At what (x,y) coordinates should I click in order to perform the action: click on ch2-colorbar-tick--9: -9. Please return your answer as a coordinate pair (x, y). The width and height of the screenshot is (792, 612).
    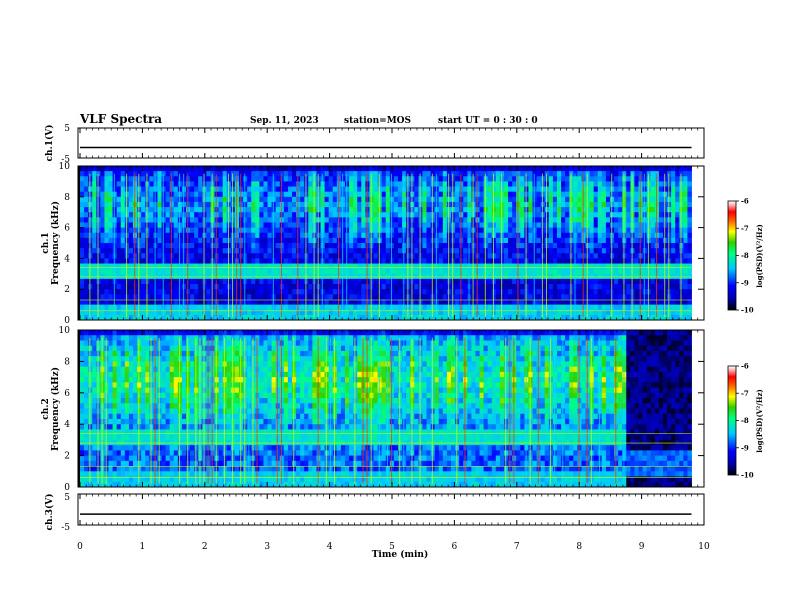
    Looking at the image, I should click on (745, 447).